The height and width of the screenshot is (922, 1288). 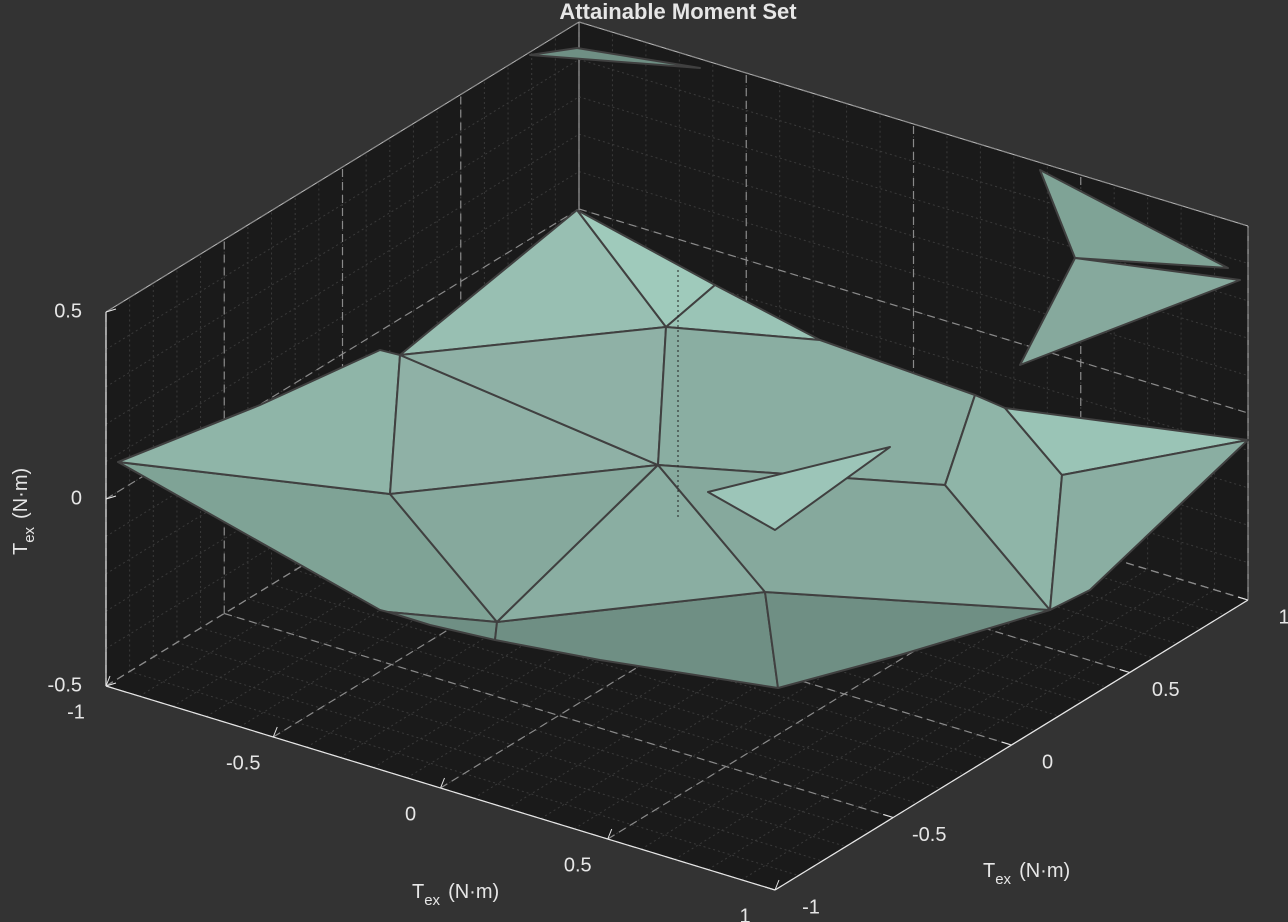 I want to click on y-axis-line, so click(x=1011, y=745).